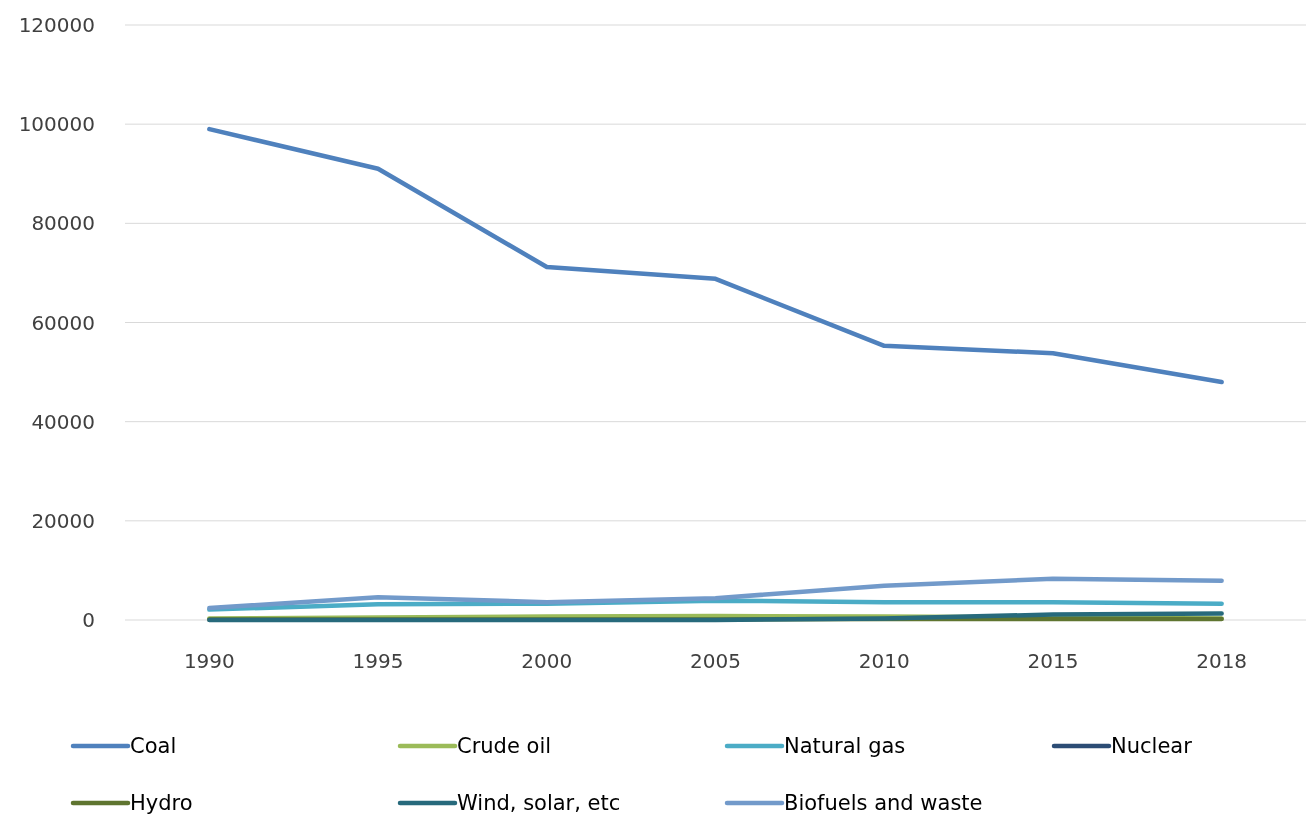 This screenshot has height=818, width=1306. Describe the element at coordinates (539, 803) in the screenshot. I see `legend-label: Wind, solar, etc` at that location.